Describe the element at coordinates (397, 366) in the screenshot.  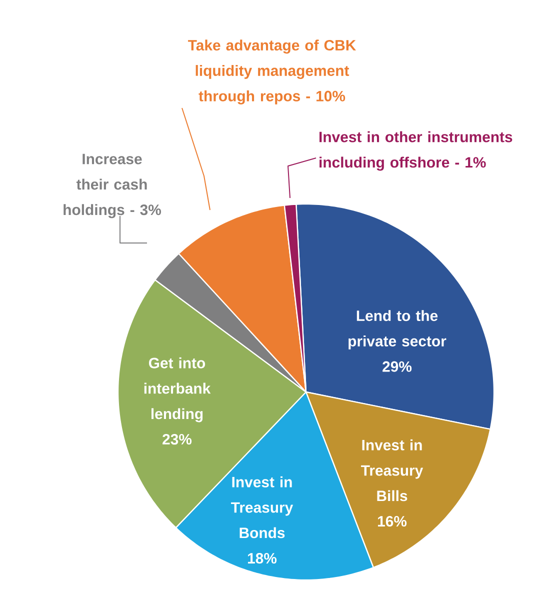
I see `data-label: 29%` at that location.